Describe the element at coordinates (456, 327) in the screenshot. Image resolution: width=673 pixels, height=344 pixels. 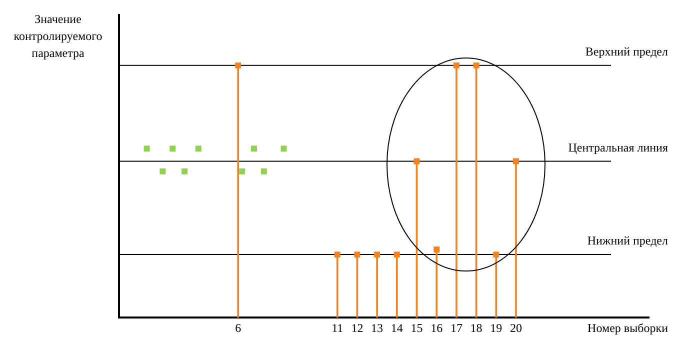
I see `x-tick-label: 17` at that location.